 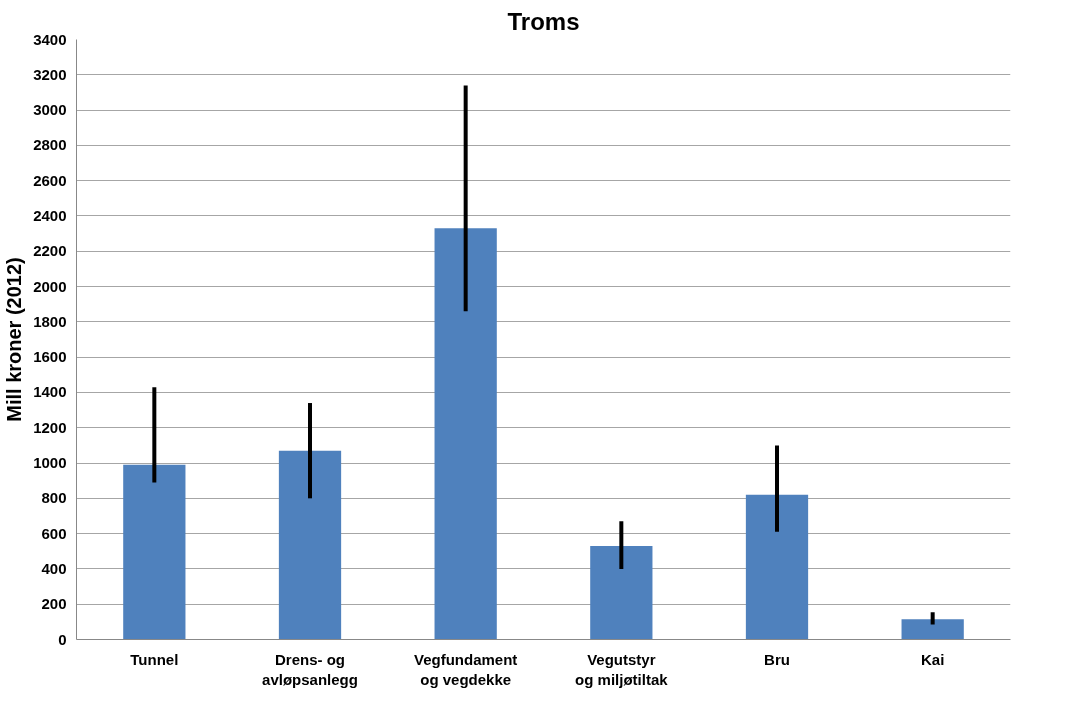 I want to click on y-tick-label: 3000, so click(x=50, y=110).